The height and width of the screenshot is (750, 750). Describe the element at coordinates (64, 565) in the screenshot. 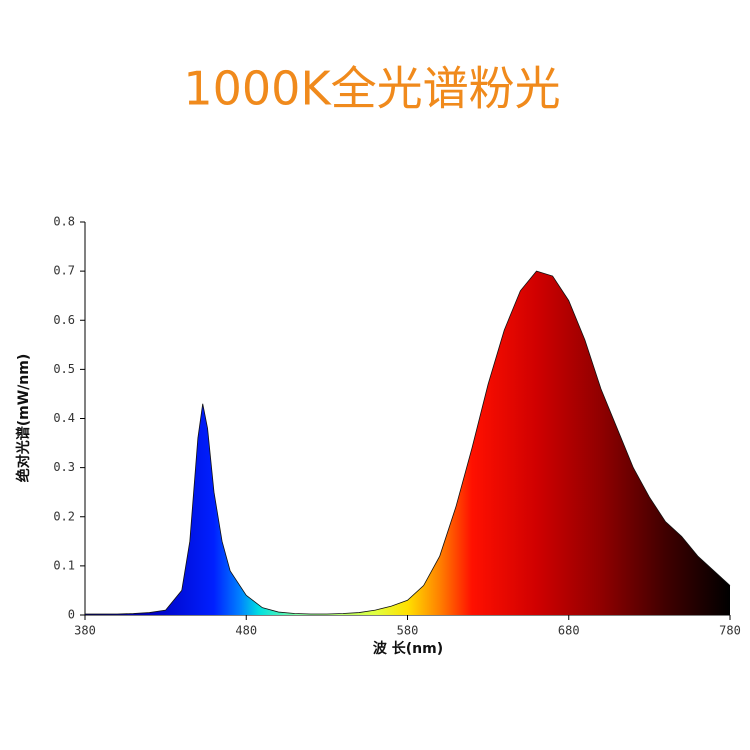

I see `y-tick-label: 0.1` at that location.